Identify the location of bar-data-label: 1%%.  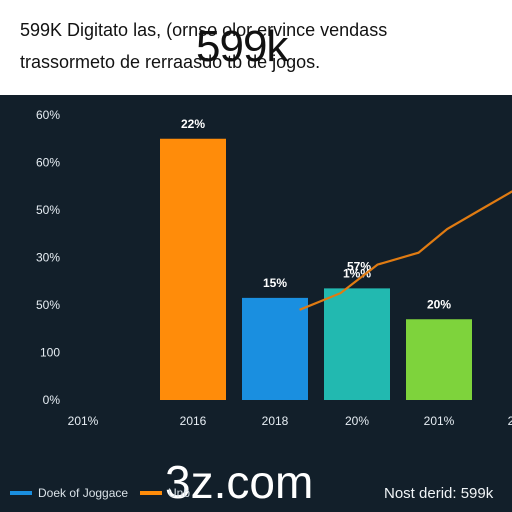
(357, 273).